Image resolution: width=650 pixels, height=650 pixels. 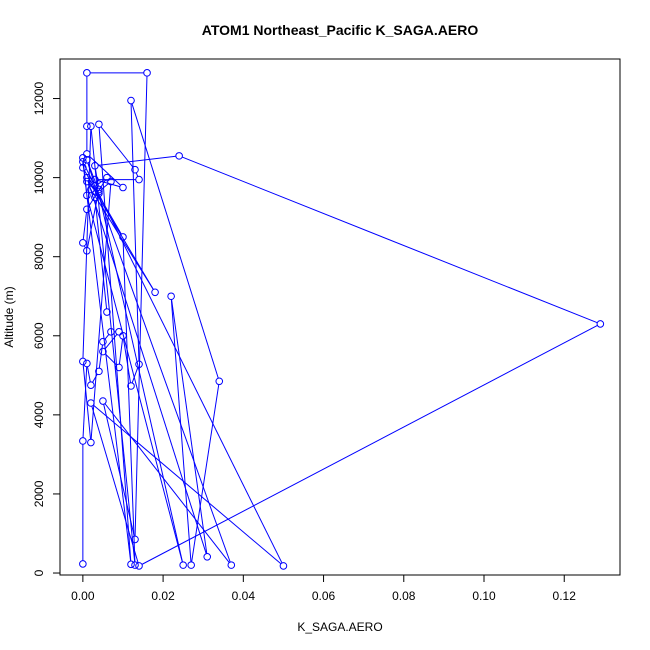 I want to click on y-tick-label: 6000, so click(x=39, y=335).